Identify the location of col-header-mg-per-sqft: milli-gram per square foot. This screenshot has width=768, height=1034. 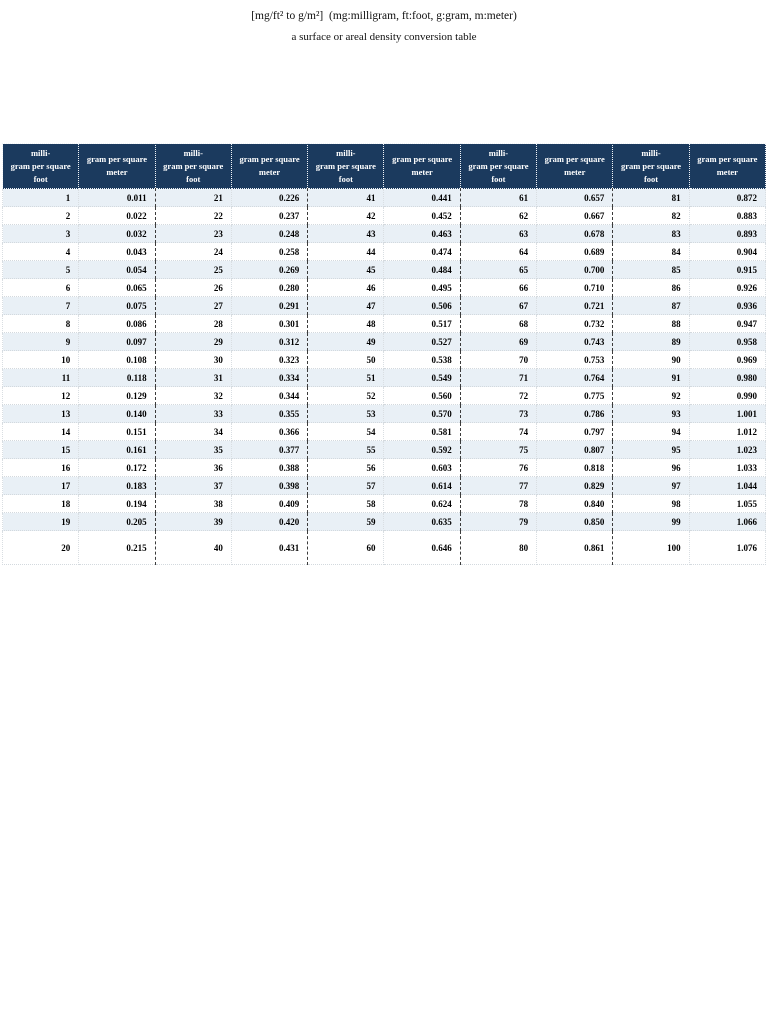
(40, 166).